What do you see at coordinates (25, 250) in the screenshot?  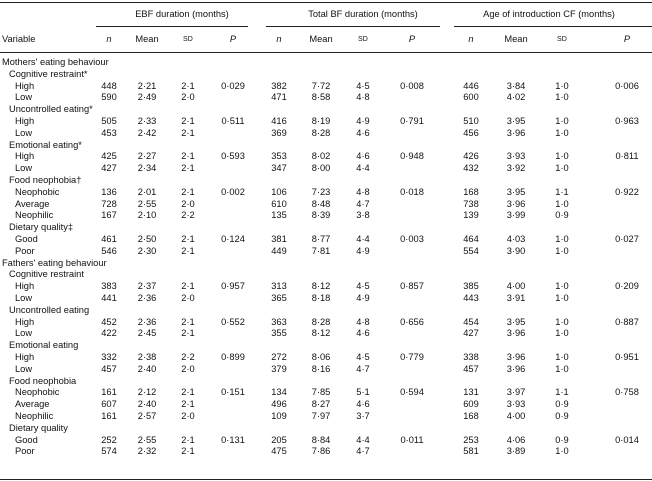 I see `row-label: Poor` at bounding box center [25, 250].